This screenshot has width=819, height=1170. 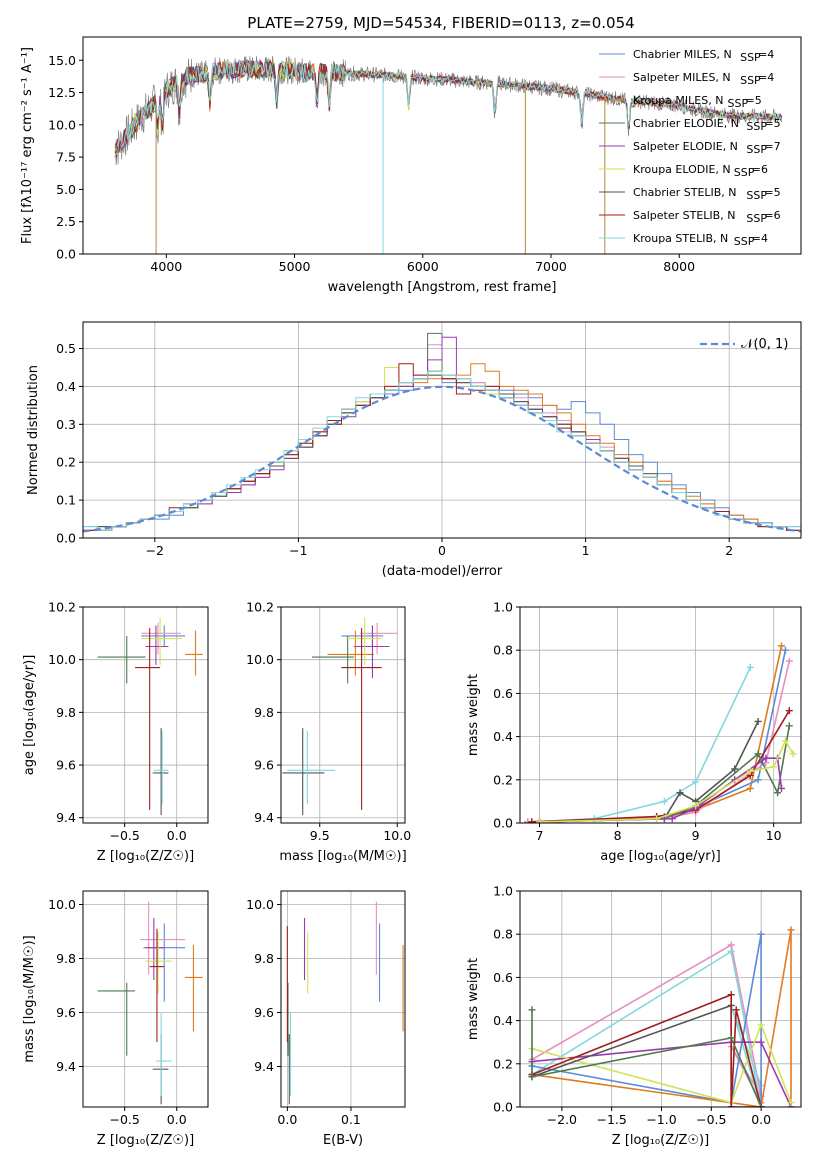 I want to click on age_vs_Z-frame, so click(x=145, y=715).